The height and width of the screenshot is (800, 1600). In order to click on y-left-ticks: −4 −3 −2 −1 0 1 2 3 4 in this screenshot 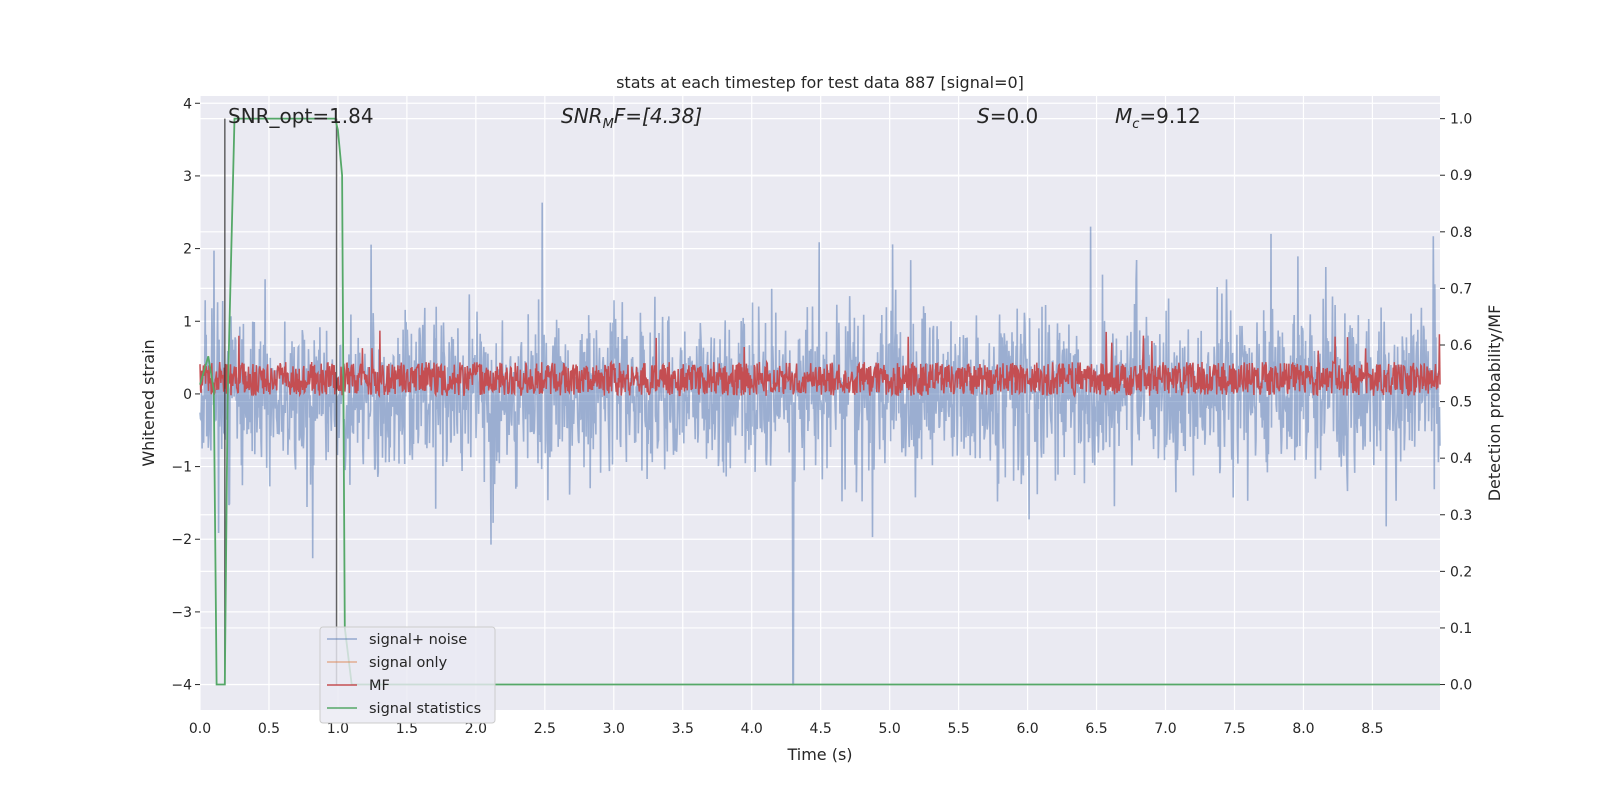, I will do `click(185, 395)`.